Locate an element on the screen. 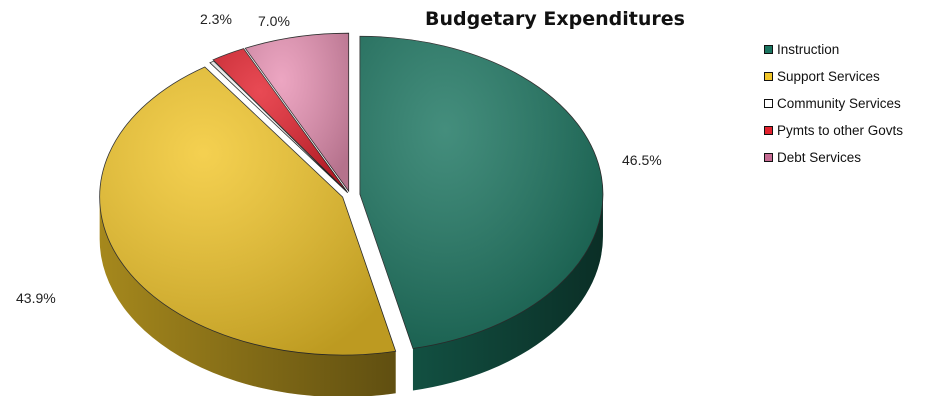 This screenshot has width=940, height=396. legend-swatch-instruction is located at coordinates (768, 49).